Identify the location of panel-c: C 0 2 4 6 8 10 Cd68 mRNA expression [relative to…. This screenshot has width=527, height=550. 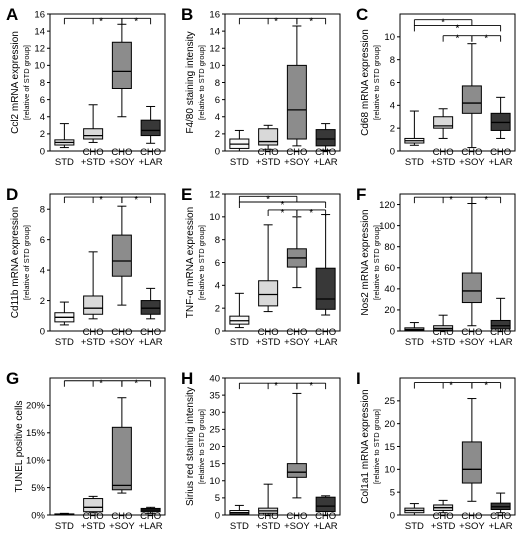
(436, 86).